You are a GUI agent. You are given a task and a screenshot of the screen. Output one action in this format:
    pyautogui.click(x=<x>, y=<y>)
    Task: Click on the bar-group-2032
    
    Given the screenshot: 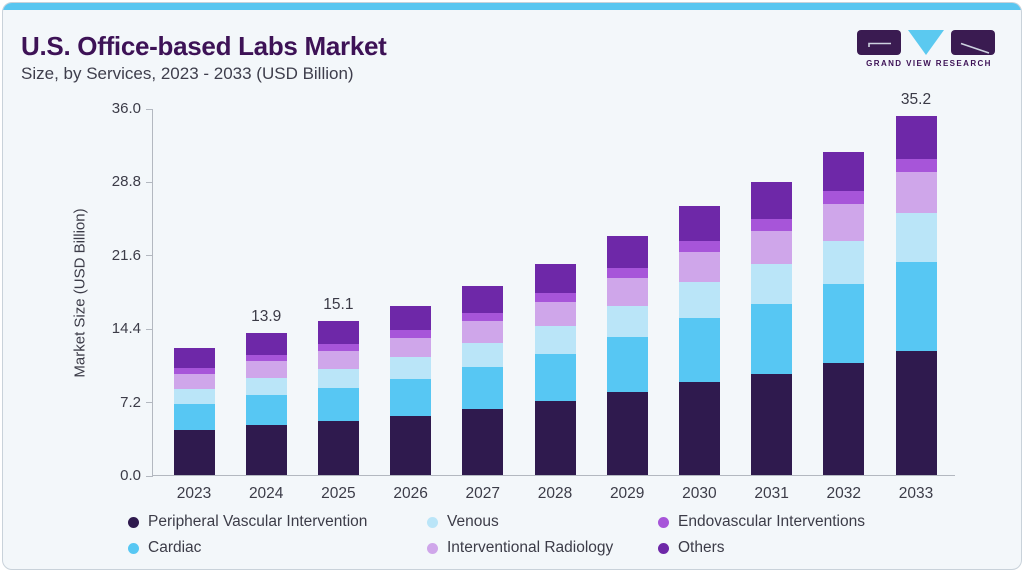 What is the action you would take?
    pyautogui.click(x=844, y=313)
    